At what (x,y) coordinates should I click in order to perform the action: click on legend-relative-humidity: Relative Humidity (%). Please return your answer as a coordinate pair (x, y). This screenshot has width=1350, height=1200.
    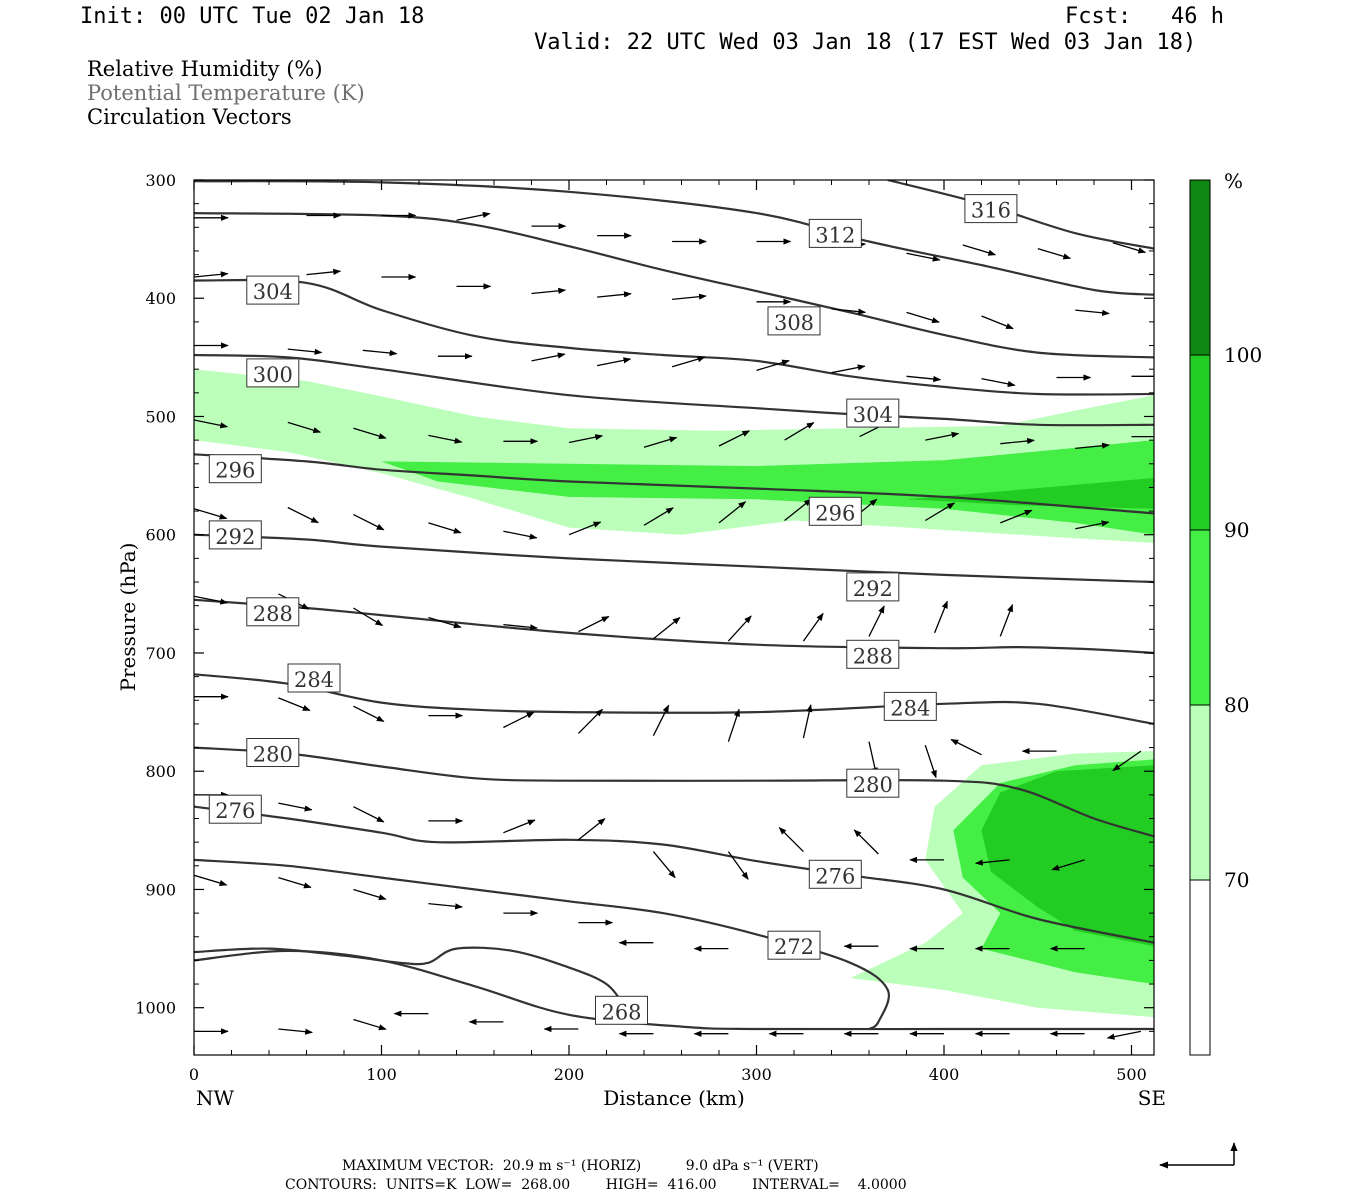
    Looking at the image, I should click on (205, 69).